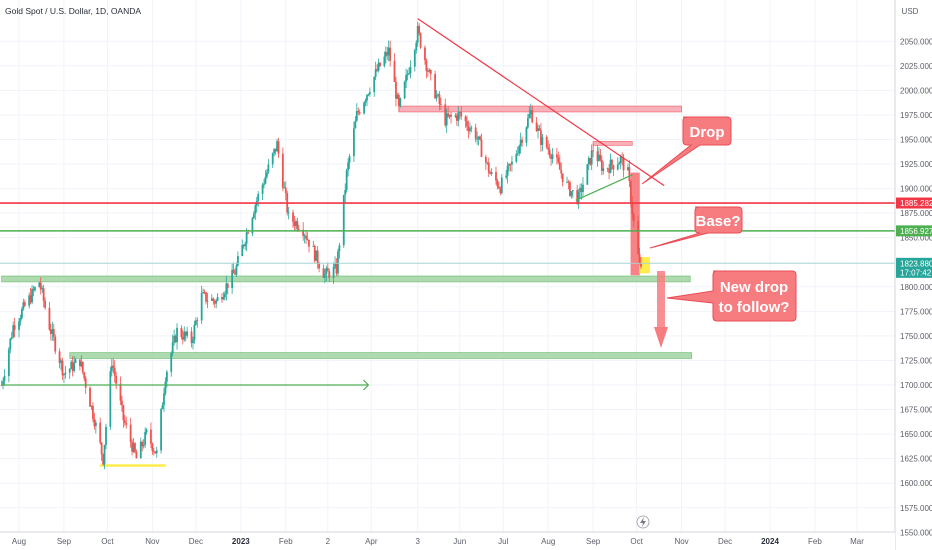  What do you see at coordinates (914, 267) in the screenshot?
I see `last-price-line-tag` at bounding box center [914, 267].